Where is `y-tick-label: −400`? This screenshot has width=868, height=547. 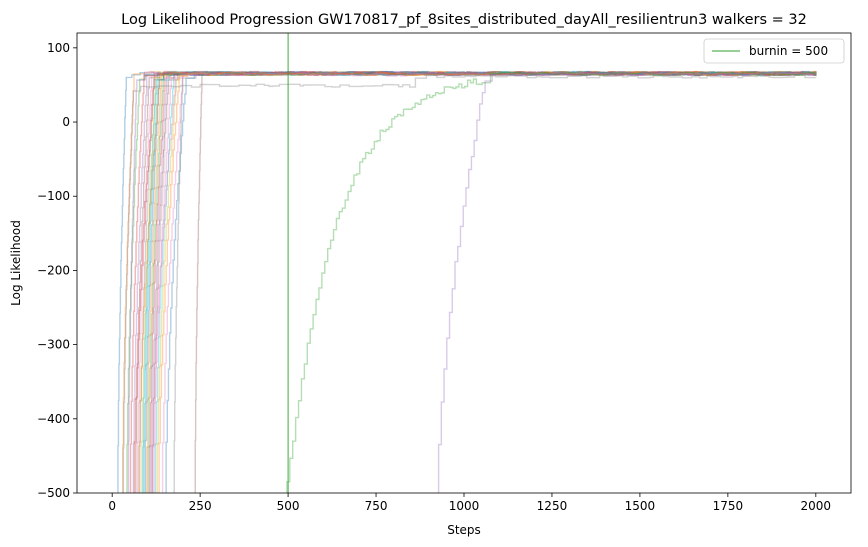
y-tick-label: −400 is located at coordinates (53, 419).